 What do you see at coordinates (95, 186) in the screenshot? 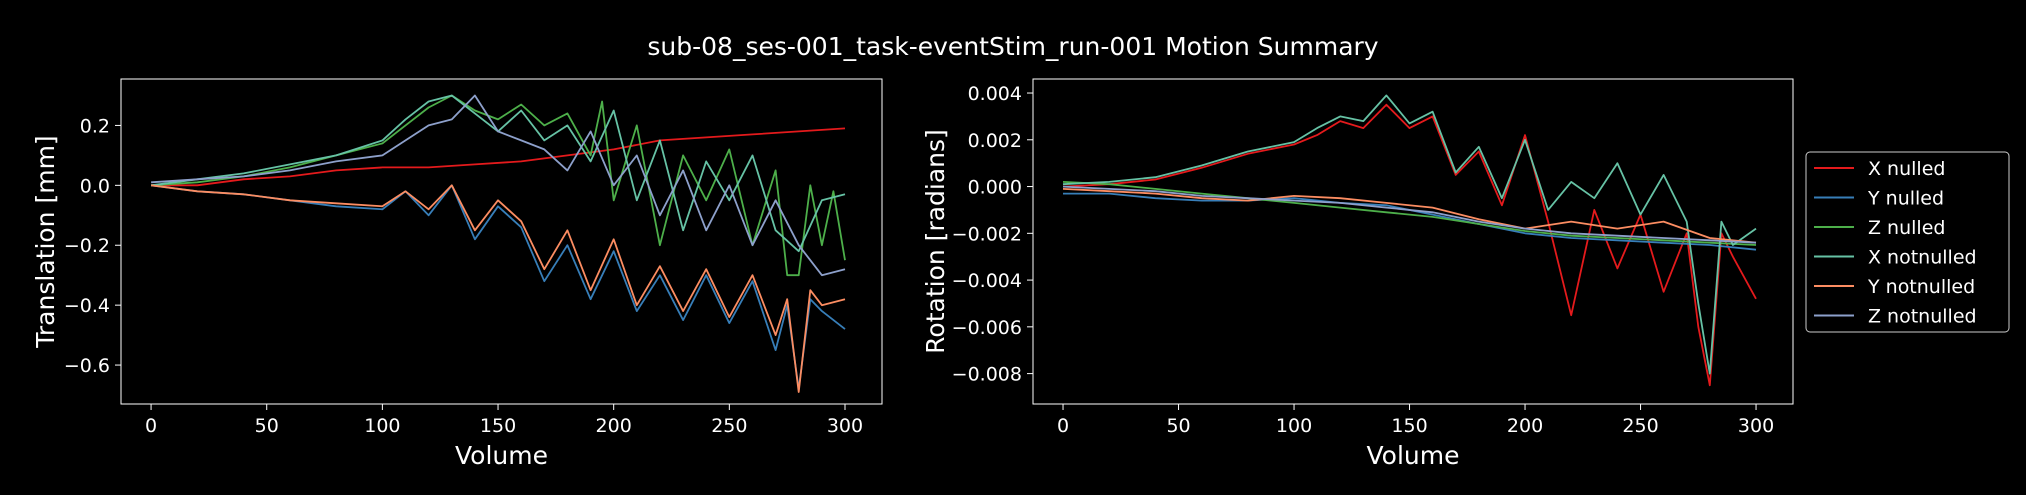
I see `y-tick-label: 0.0` at bounding box center [95, 186].